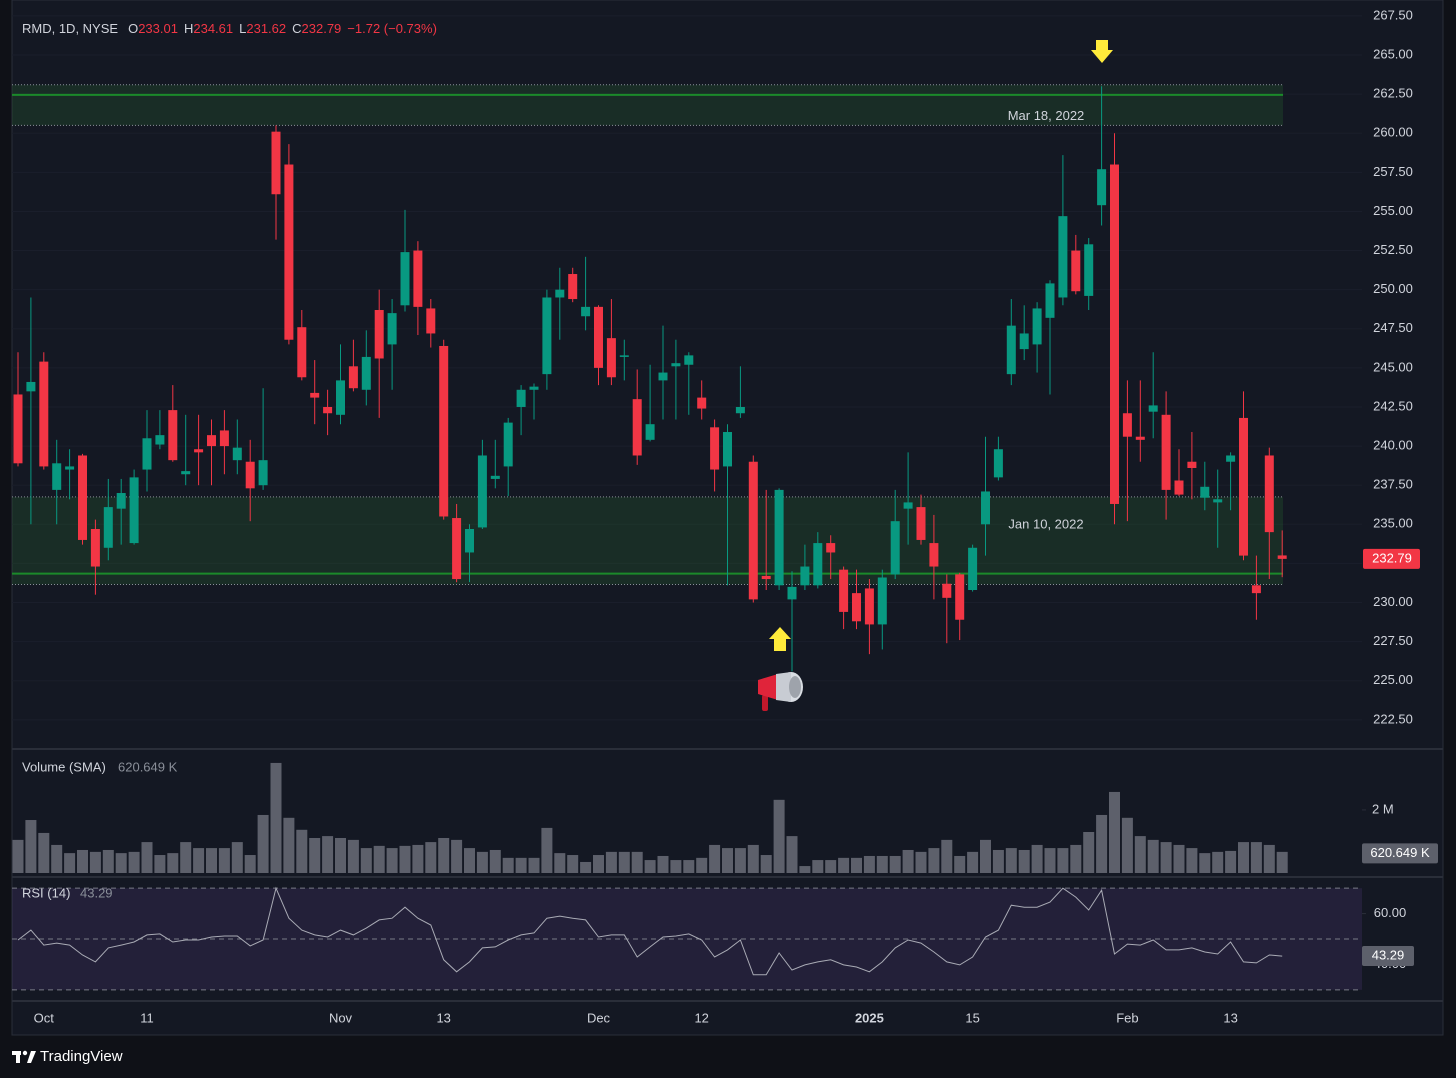  I want to click on ohlc-label: L, so click(242, 28).